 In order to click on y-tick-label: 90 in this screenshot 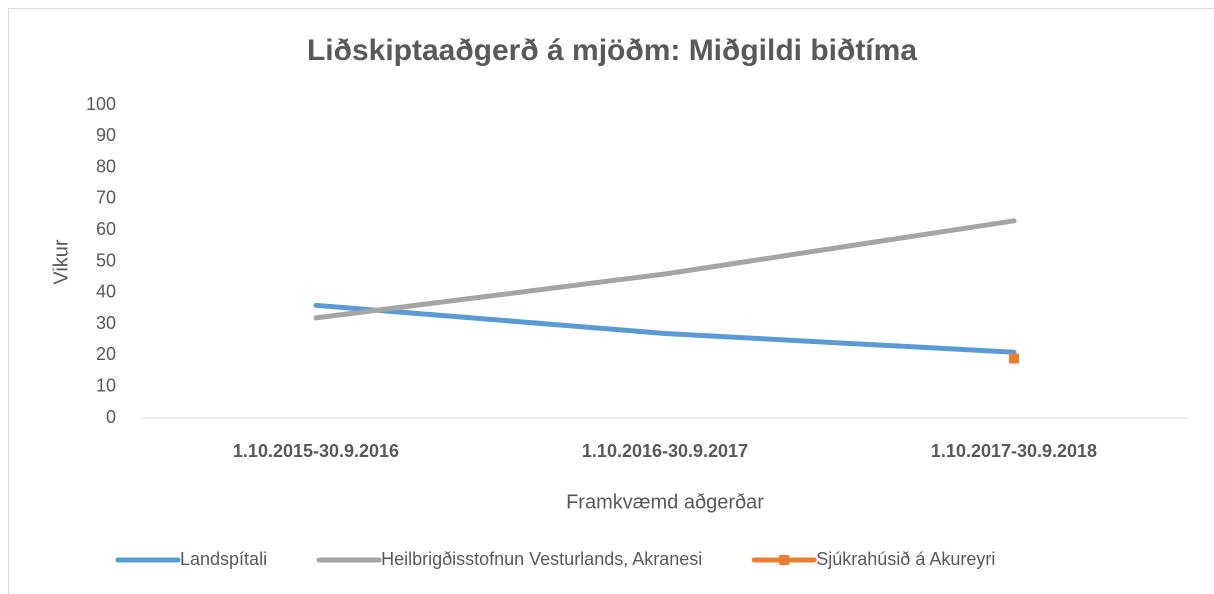, I will do `click(106, 135)`.